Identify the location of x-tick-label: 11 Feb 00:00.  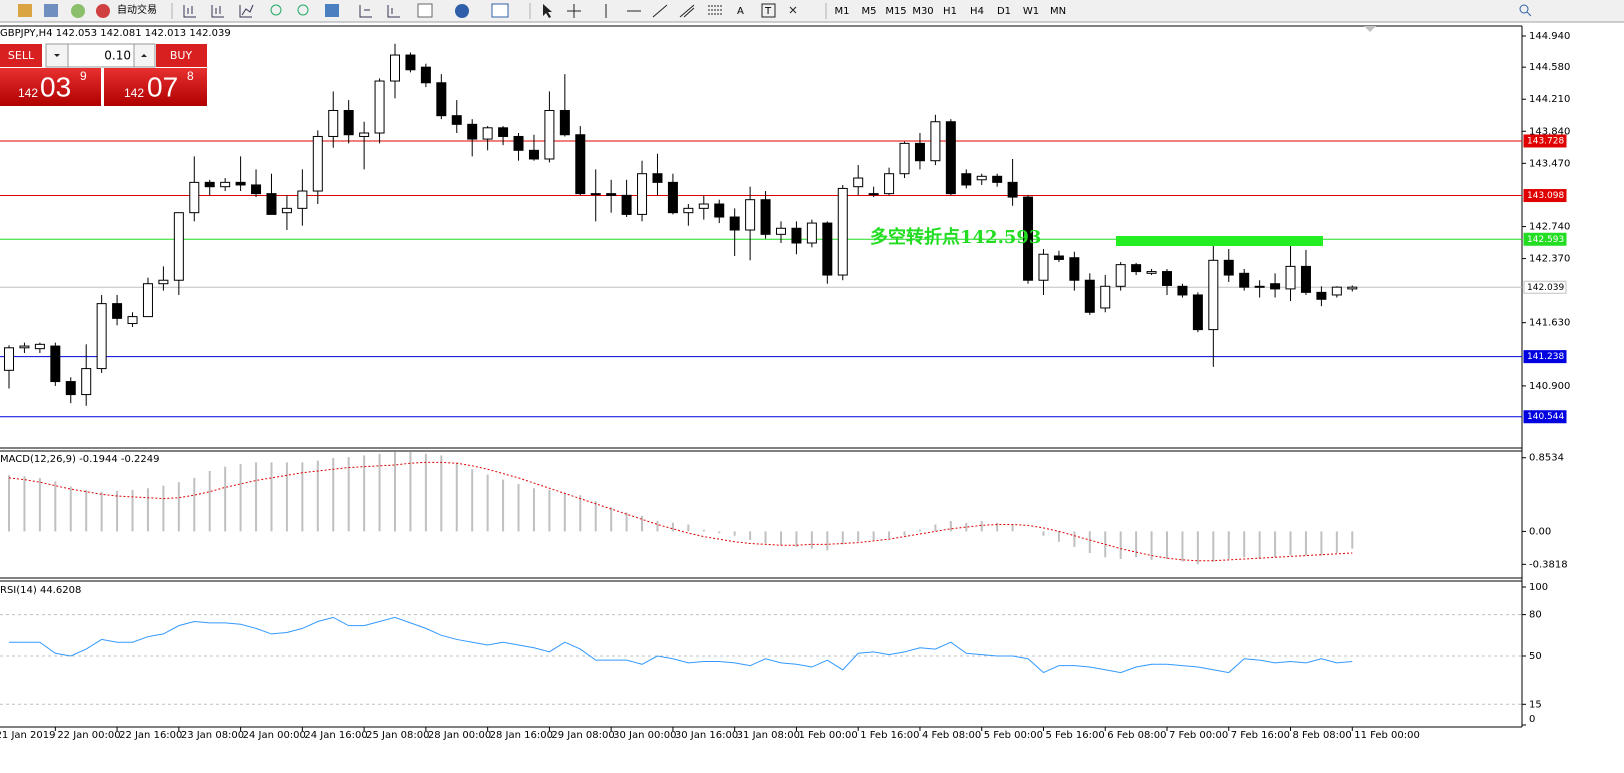
(1387, 735).